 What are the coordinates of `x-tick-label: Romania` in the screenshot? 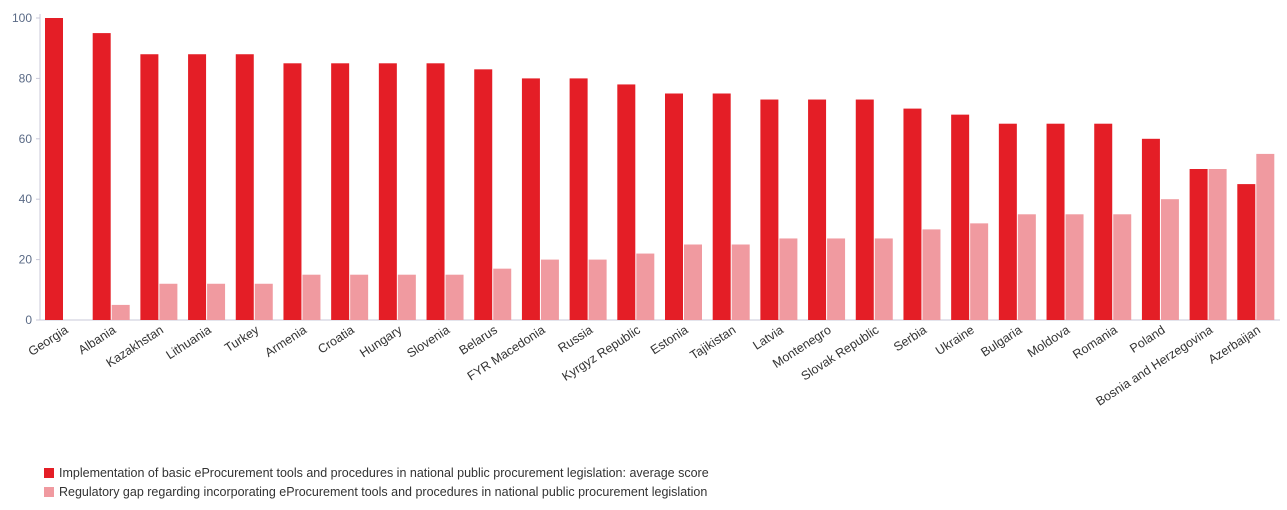 It's located at (1095, 342).